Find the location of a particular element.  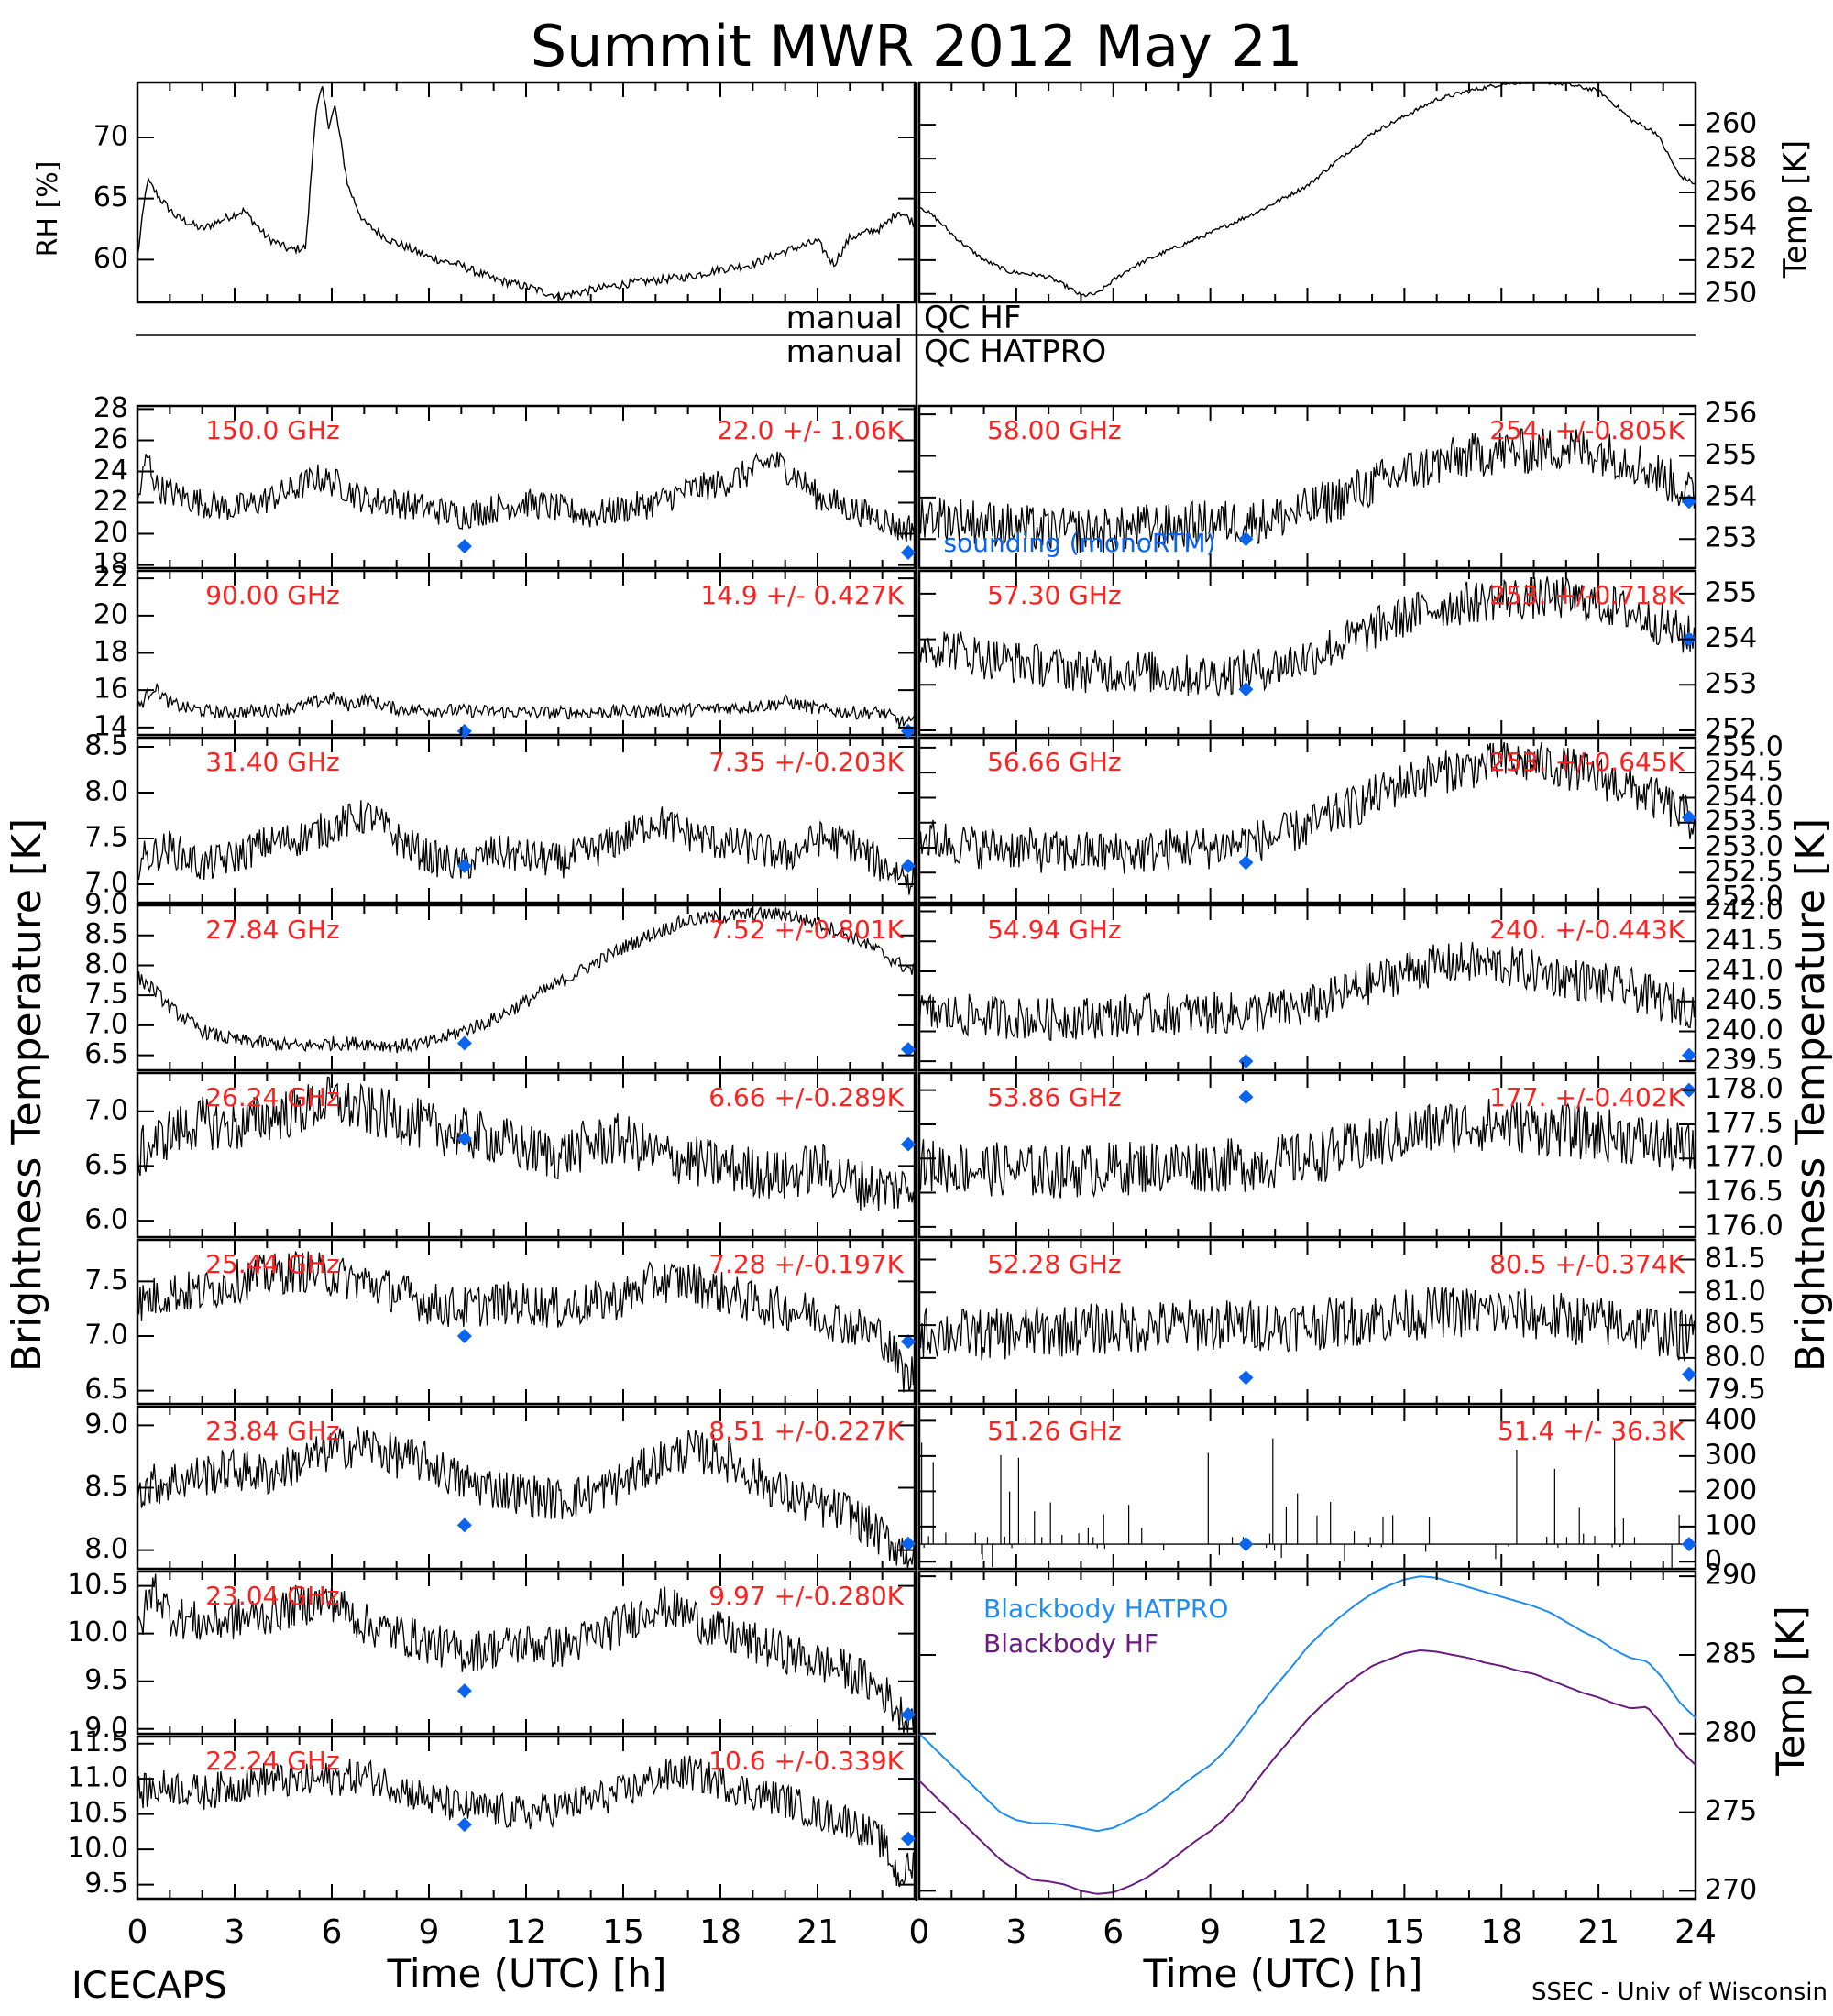

y-tick-label: 65 is located at coordinates (110, 197).